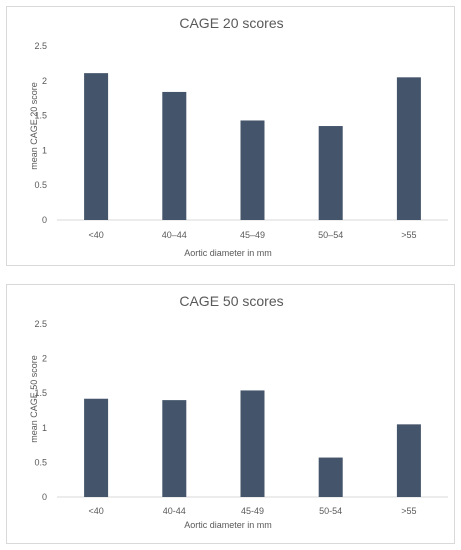 The width and height of the screenshot is (461, 550). I want to click on y-axis-label: mean CAGE 20 score, so click(34, 126).